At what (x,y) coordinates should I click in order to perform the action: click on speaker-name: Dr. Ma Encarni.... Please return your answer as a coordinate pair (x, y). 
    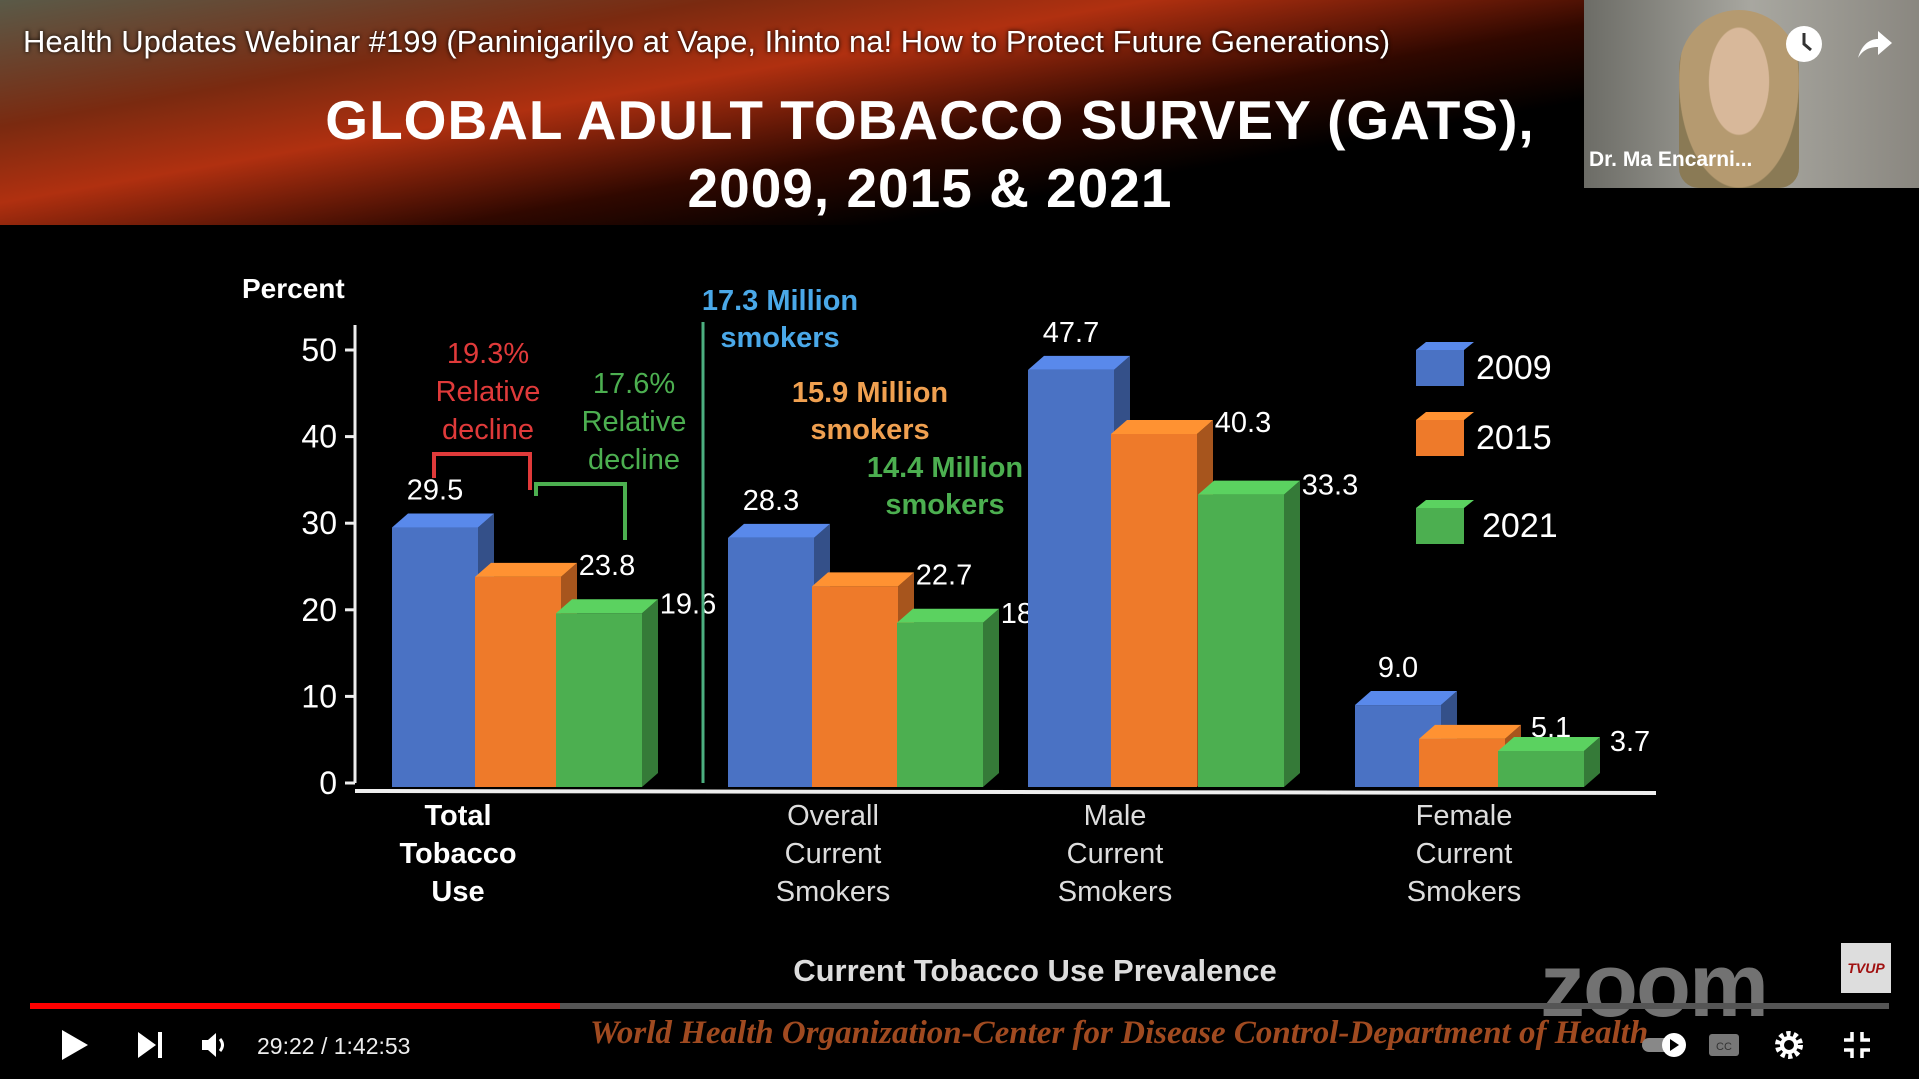
    Looking at the image, I should click on (1671, 159).